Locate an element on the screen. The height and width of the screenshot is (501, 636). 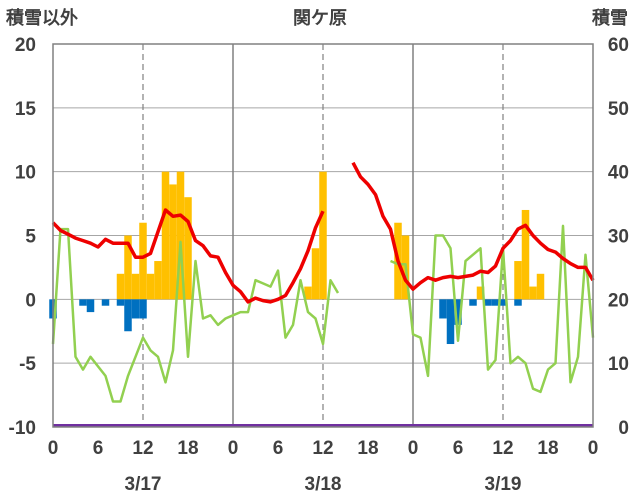
right-tick-label: 0 is located at coordinates (623, 428).